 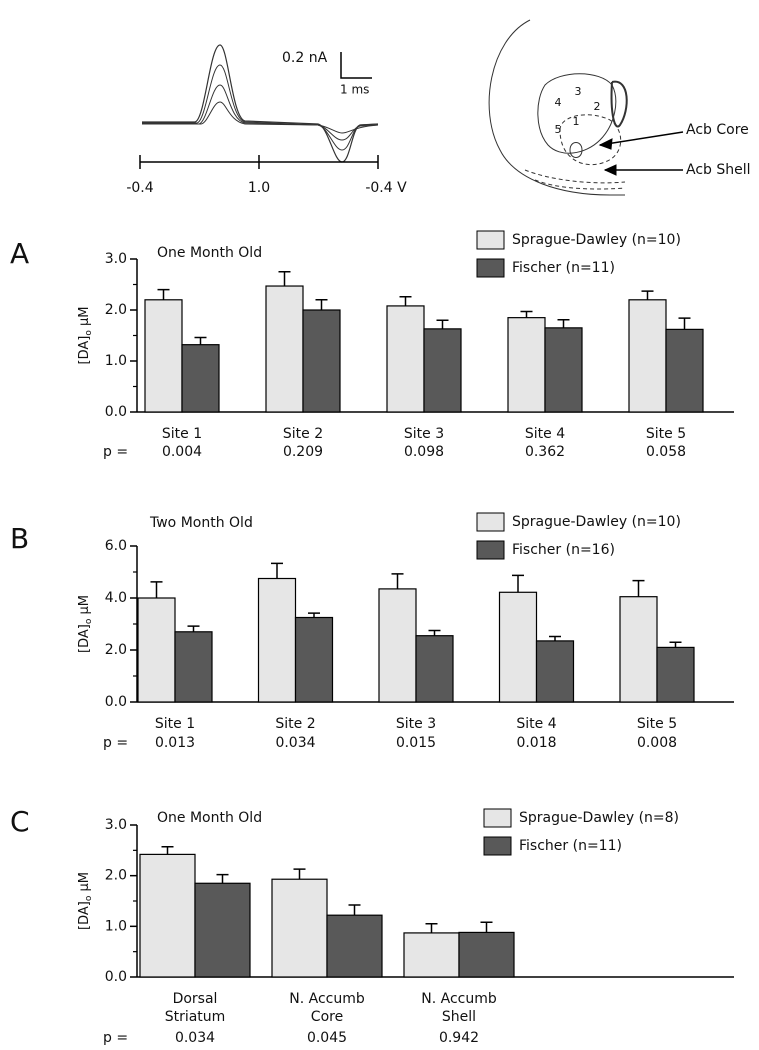 I want to click on panel-label: A, so click(x=19, y=253).